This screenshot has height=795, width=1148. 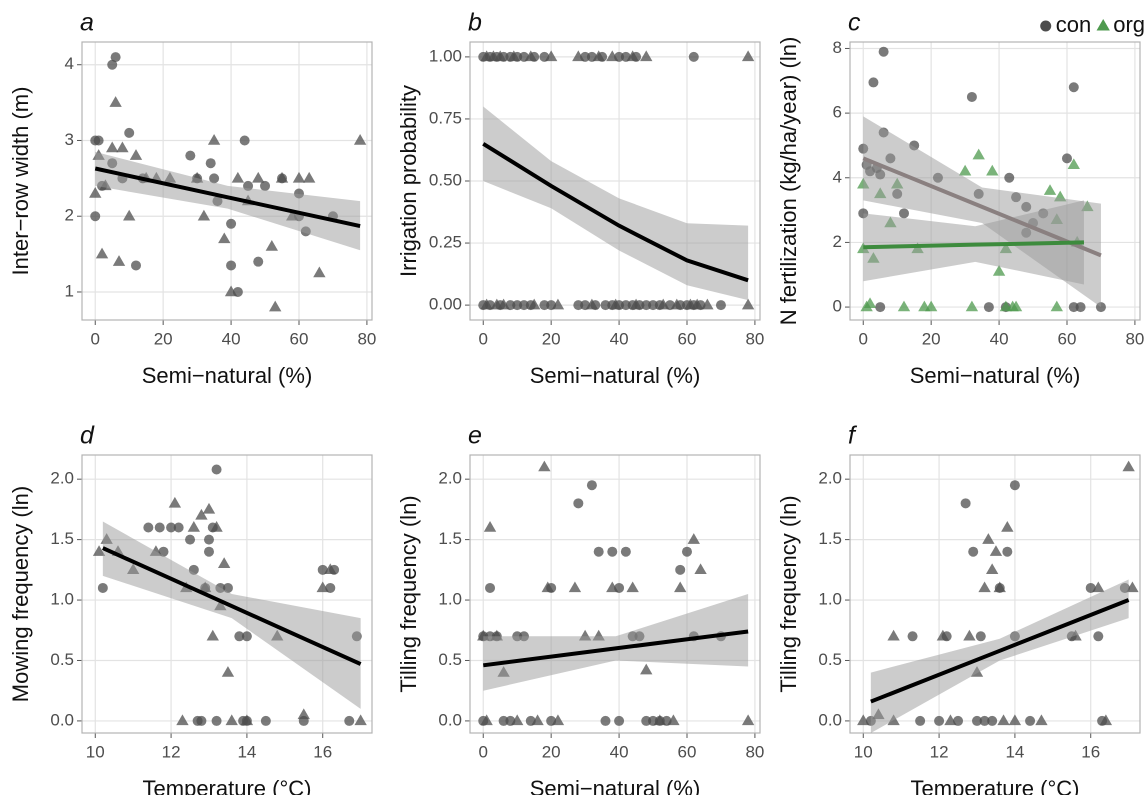 I want to click on panel-label: a, so click(x=87, y=23).